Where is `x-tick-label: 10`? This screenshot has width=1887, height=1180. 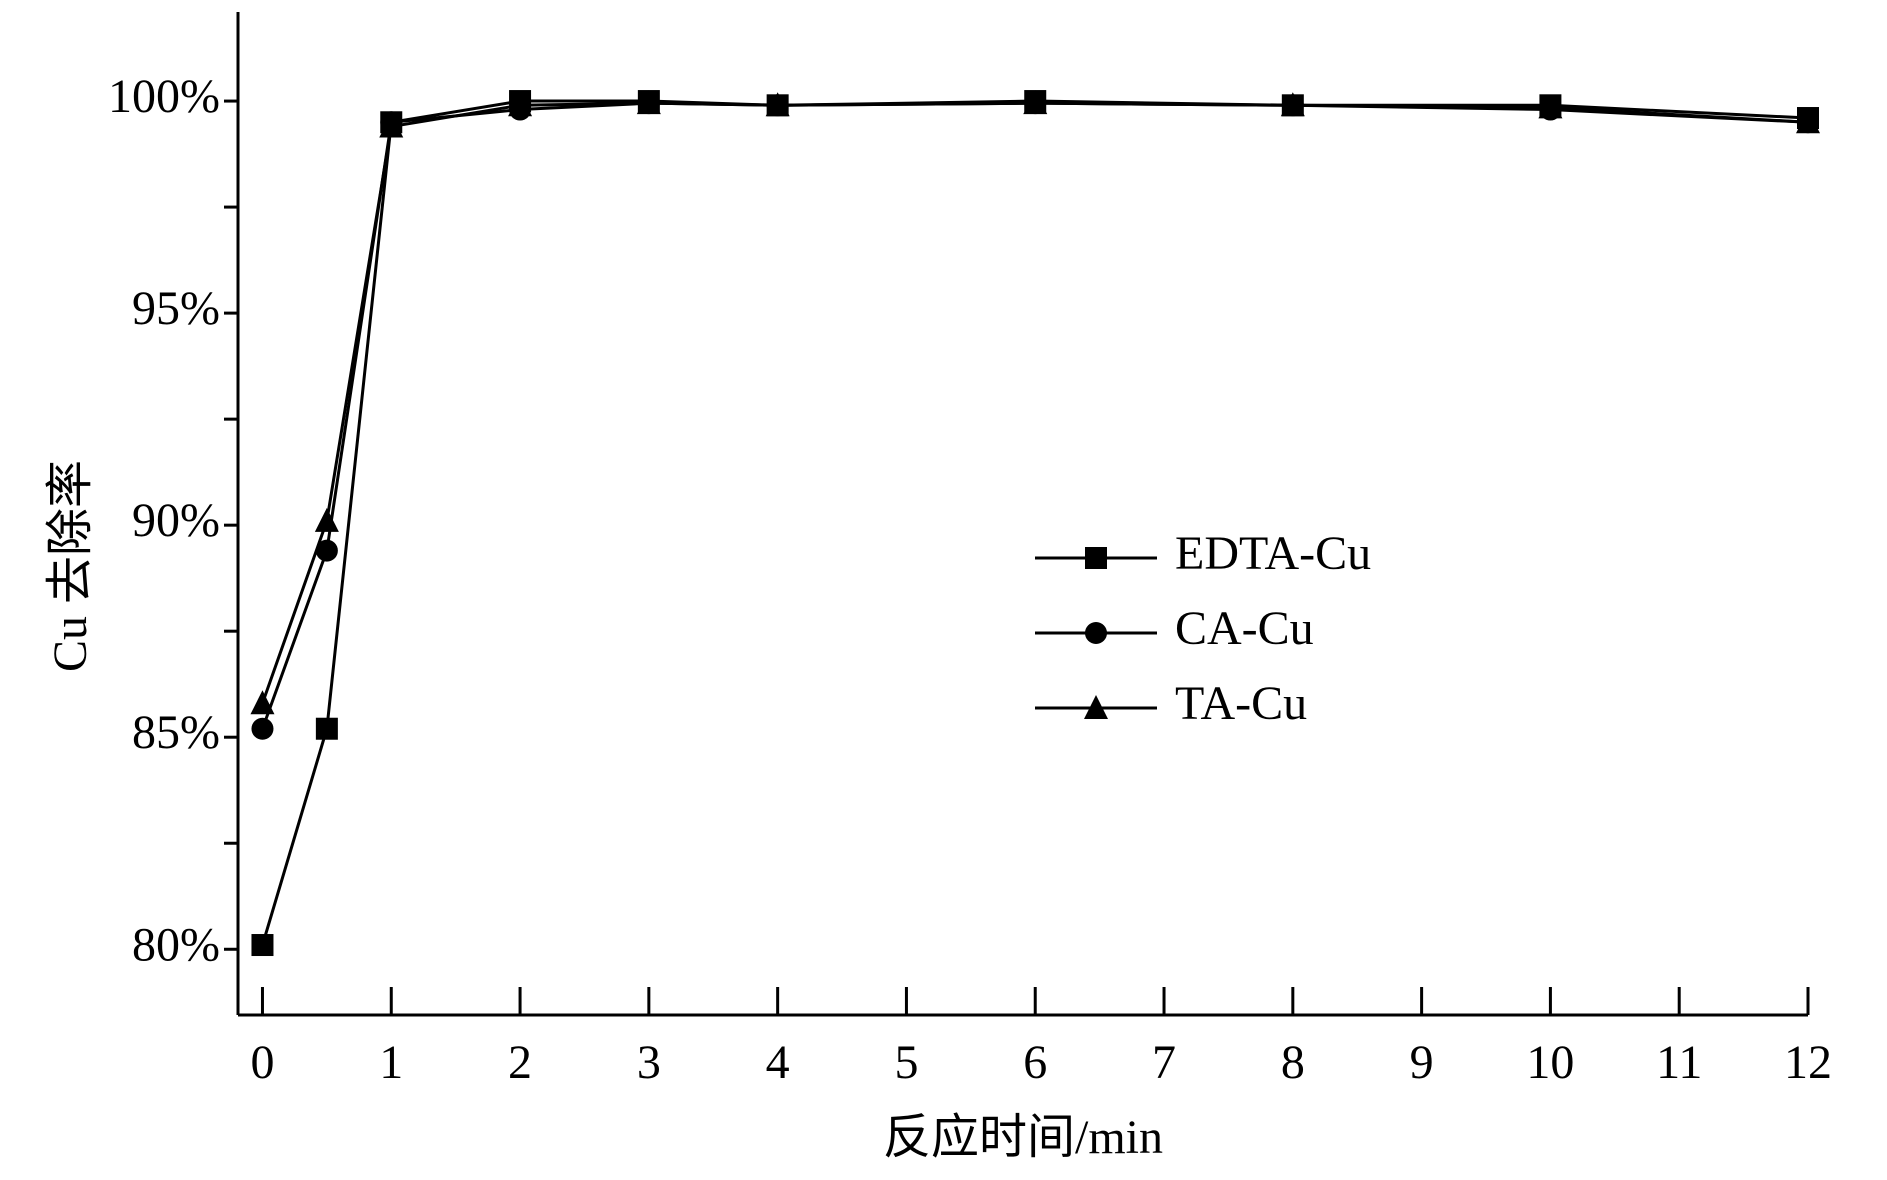 x-tick-label: 10 is located at coordinates (1550, 1062).